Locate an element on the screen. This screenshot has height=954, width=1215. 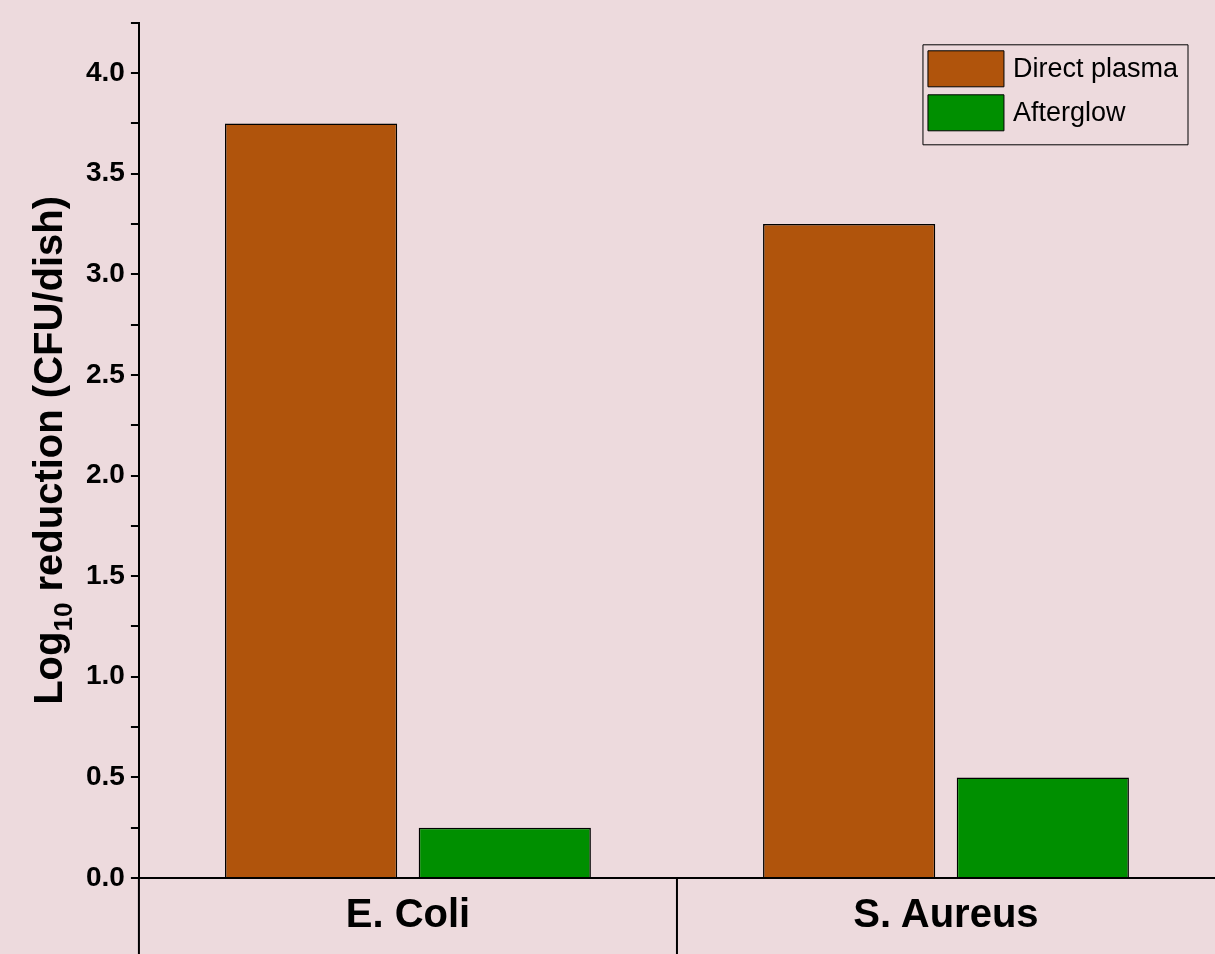
y-tick-label: 2.0 is located at coordinates (105, 474).